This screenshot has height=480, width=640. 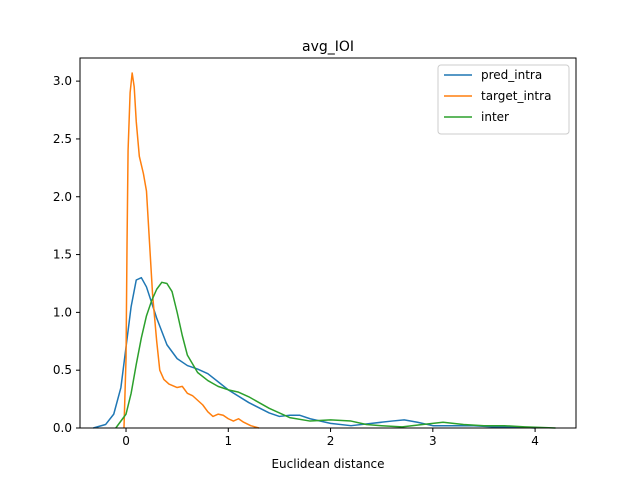 What do you see at coordinates (328, 47) in the screenshot?
I see `chart-title: avg_IOI` at bounding box center [328, 47].